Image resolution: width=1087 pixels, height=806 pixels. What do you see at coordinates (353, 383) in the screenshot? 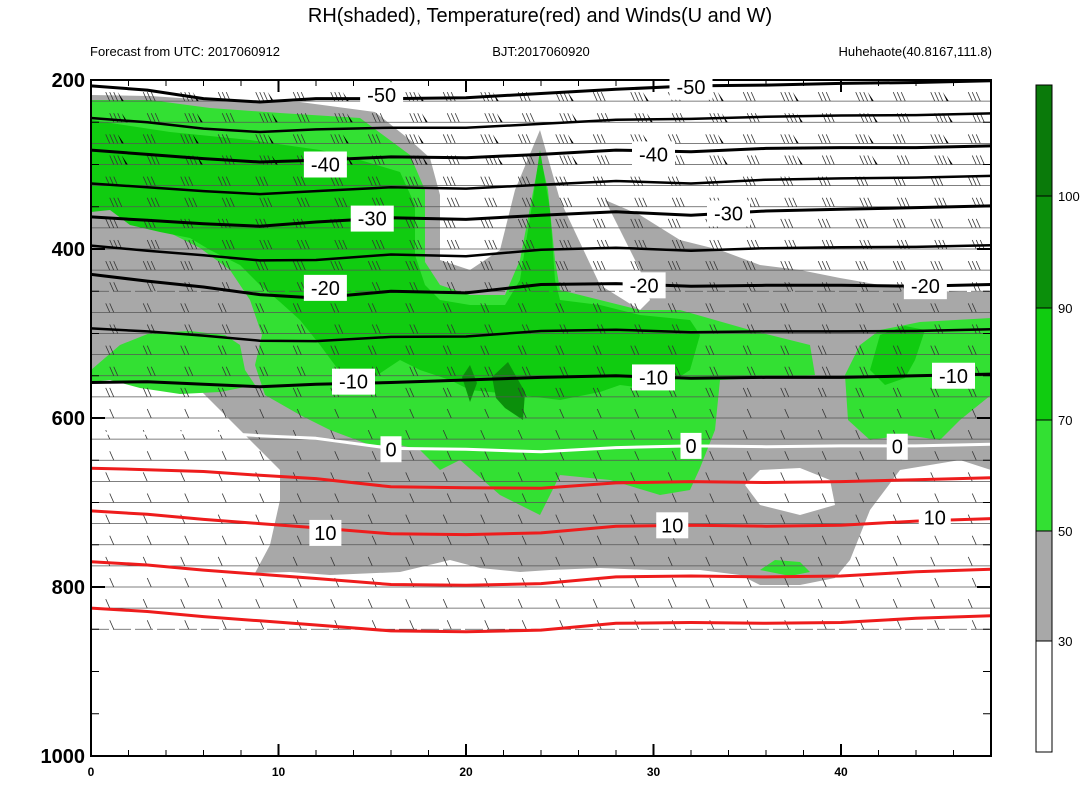
I see `contour-label: -10` at bounding box center [353, 383].